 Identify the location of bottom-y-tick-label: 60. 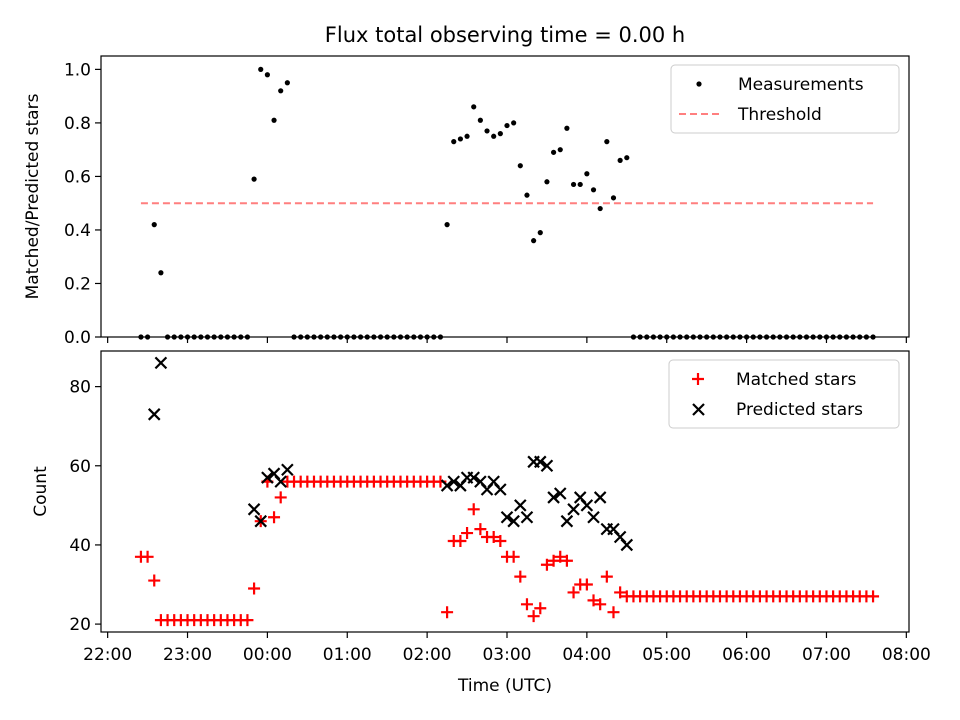
(80, 467).